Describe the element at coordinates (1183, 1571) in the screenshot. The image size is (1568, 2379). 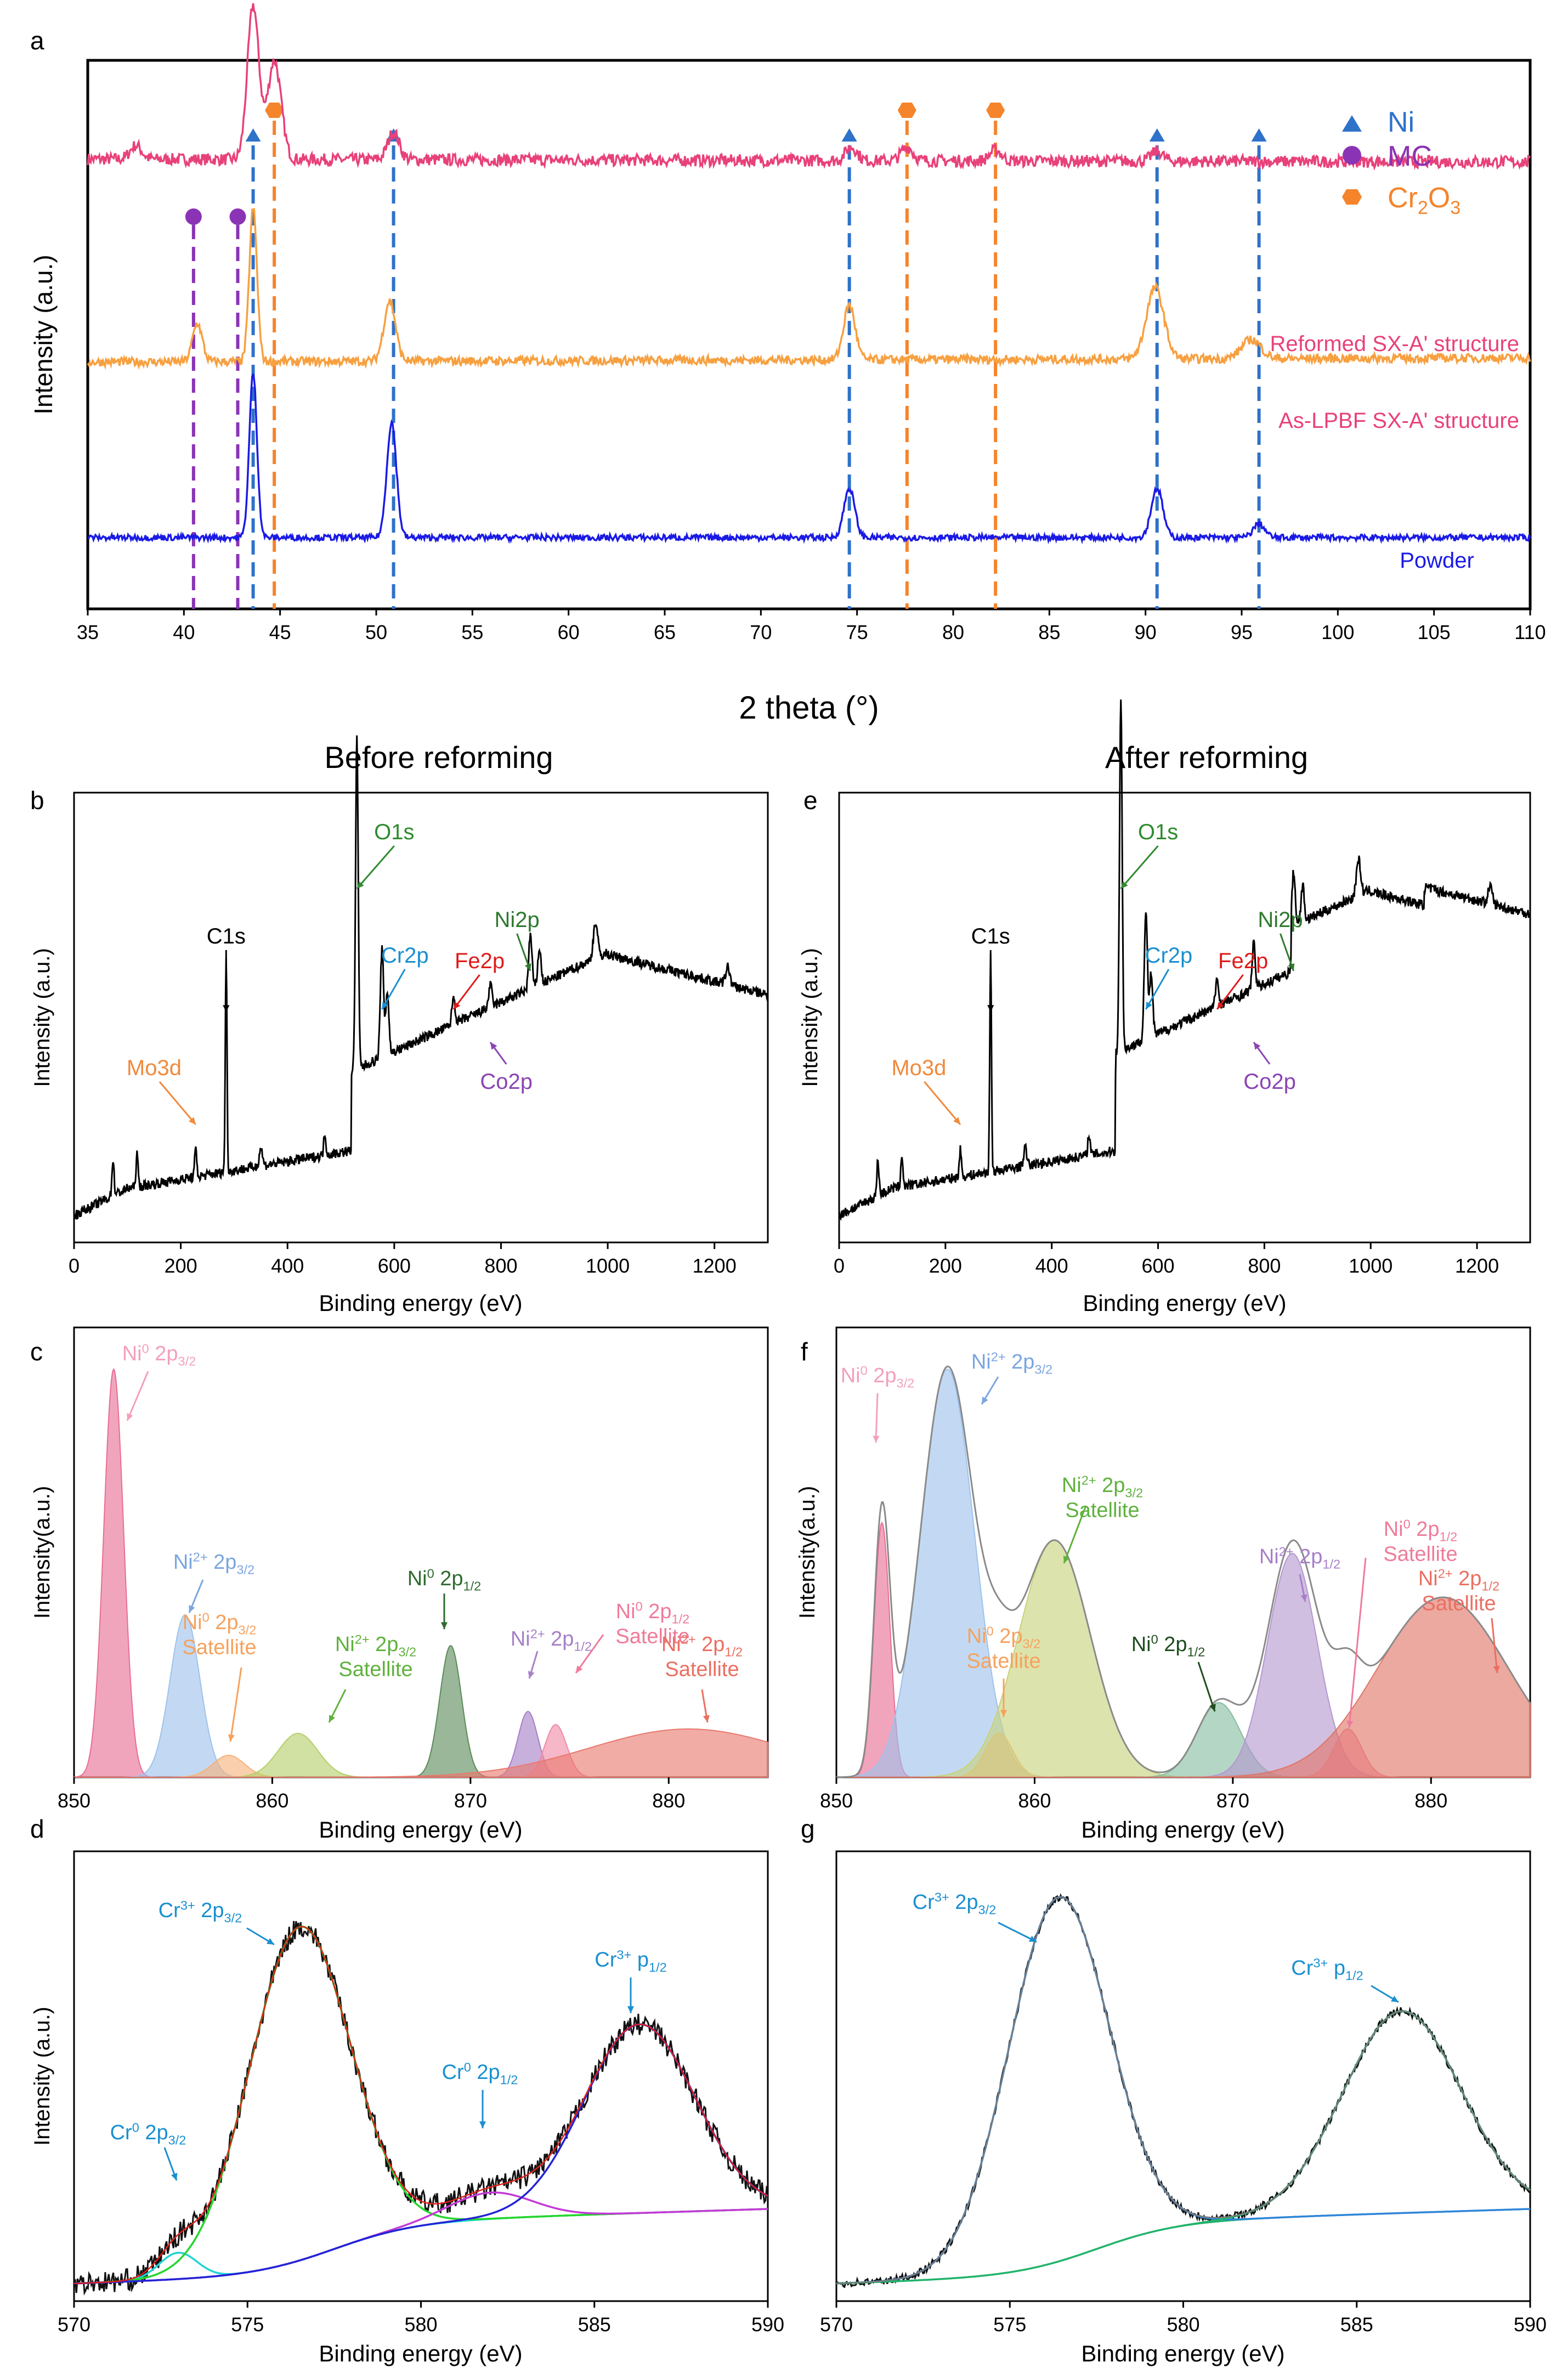
I see `envelope-line` at that location.